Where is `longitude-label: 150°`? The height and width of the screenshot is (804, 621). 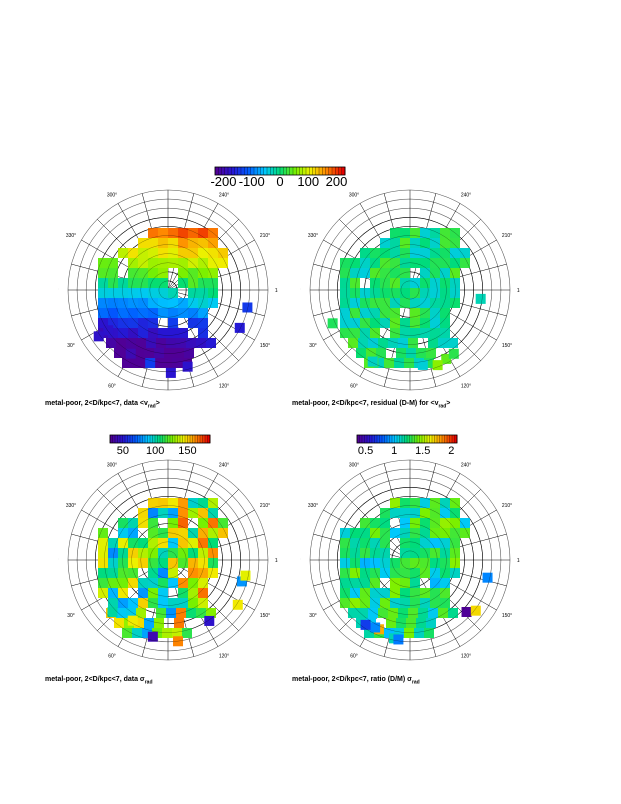
longitude-label: 150° is located at coordinates (507, 616).